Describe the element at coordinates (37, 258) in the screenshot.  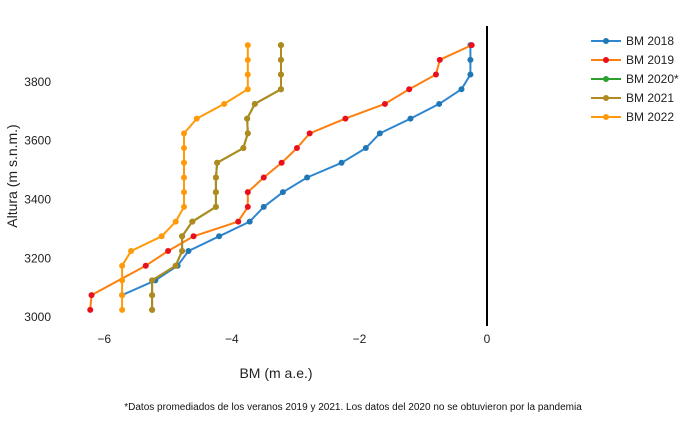
I see `y-tick-label: 3200` at that location.